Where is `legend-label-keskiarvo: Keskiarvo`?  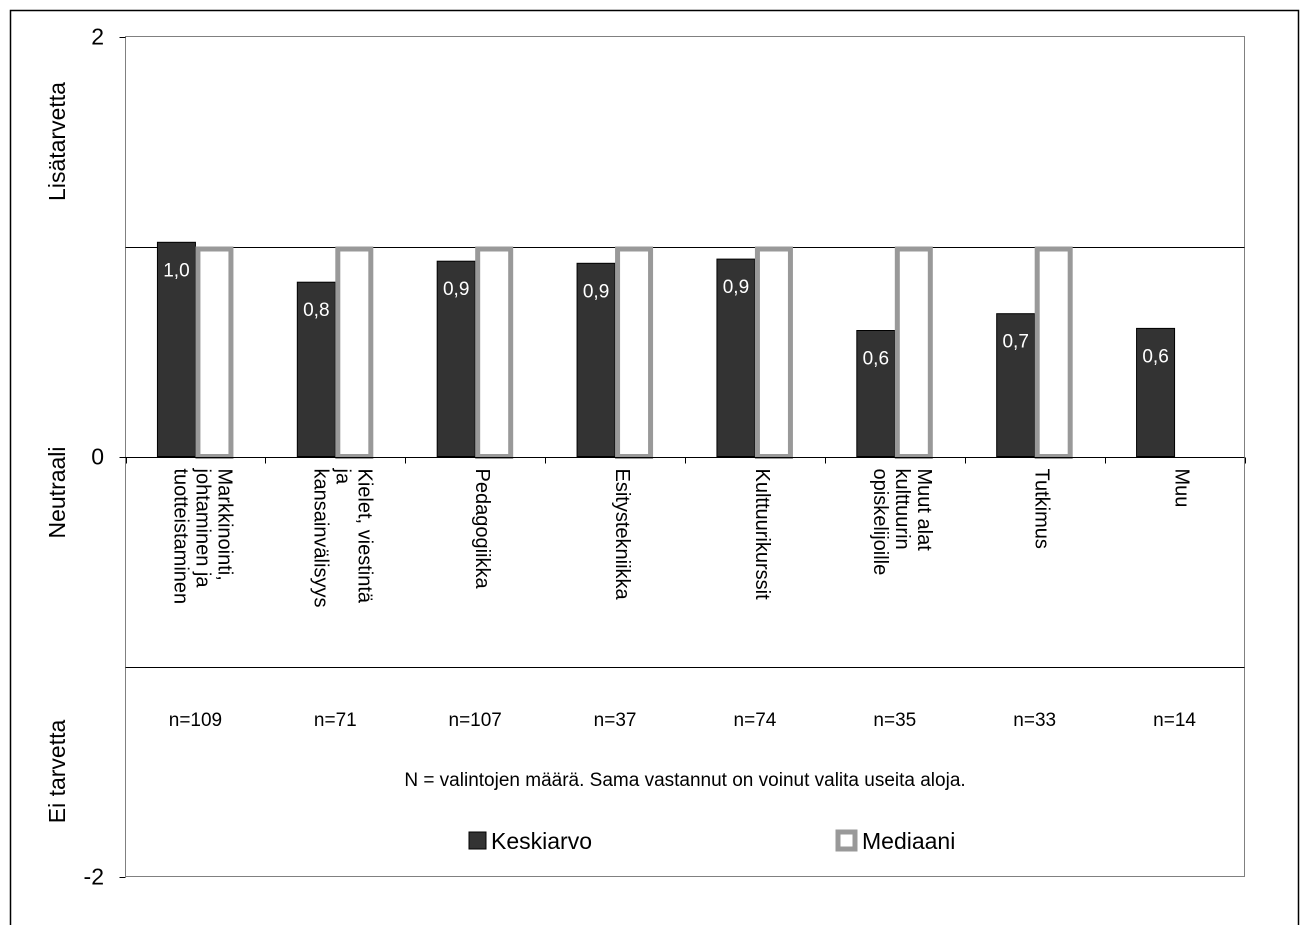
legend-label-keskiarvo: Keskiarvo is located at coordinates (541, 841).